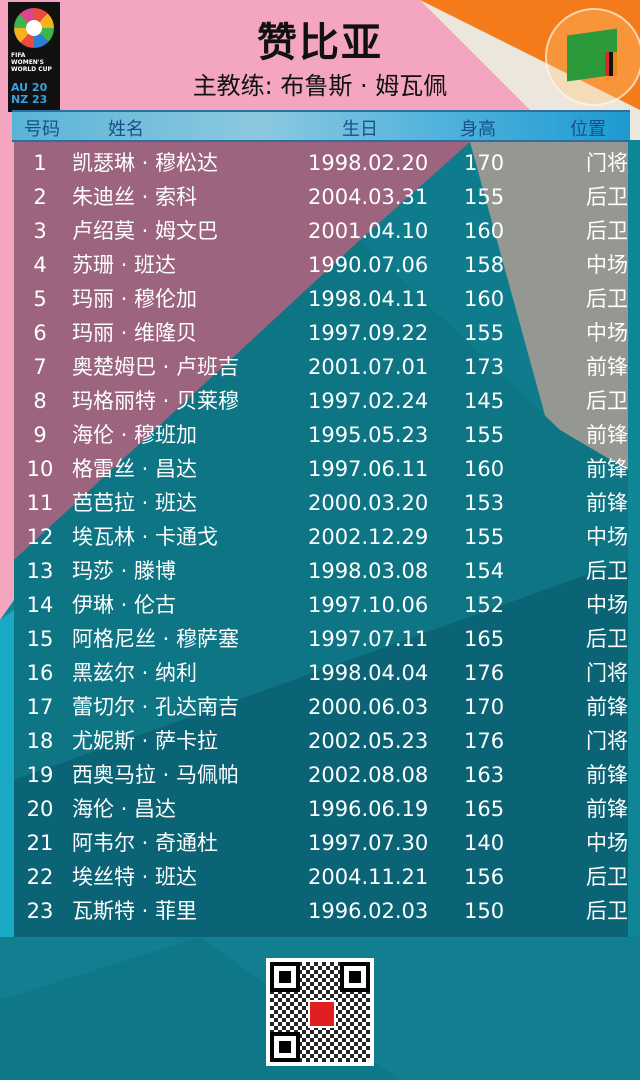  Describe the element at coordinates (484, 163) in the screenshot. I see `player-height: 170` at that location.